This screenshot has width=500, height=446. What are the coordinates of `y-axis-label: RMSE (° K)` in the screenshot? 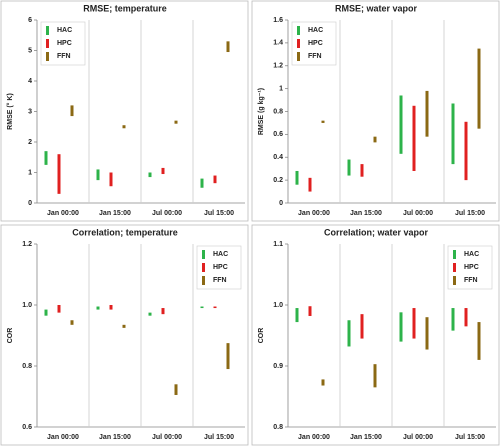 It's located at (10, 111).